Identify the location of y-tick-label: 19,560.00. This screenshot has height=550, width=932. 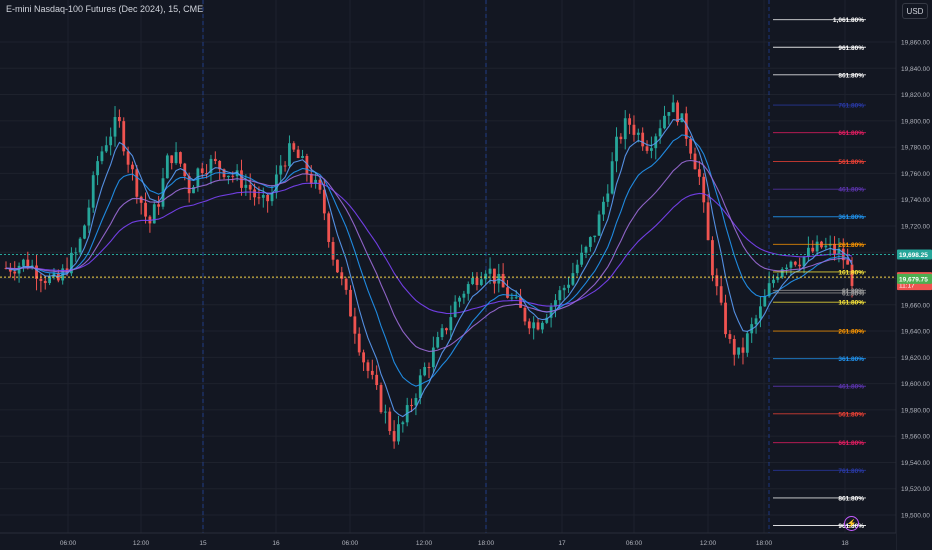
(915, 437).